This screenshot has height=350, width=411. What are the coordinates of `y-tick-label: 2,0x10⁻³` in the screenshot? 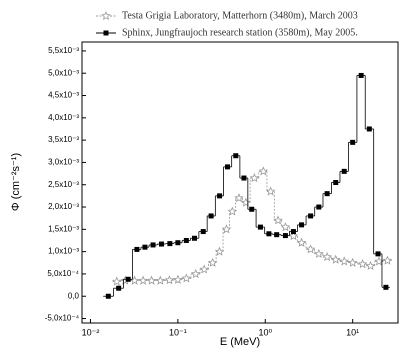 It's located at (63, 206).